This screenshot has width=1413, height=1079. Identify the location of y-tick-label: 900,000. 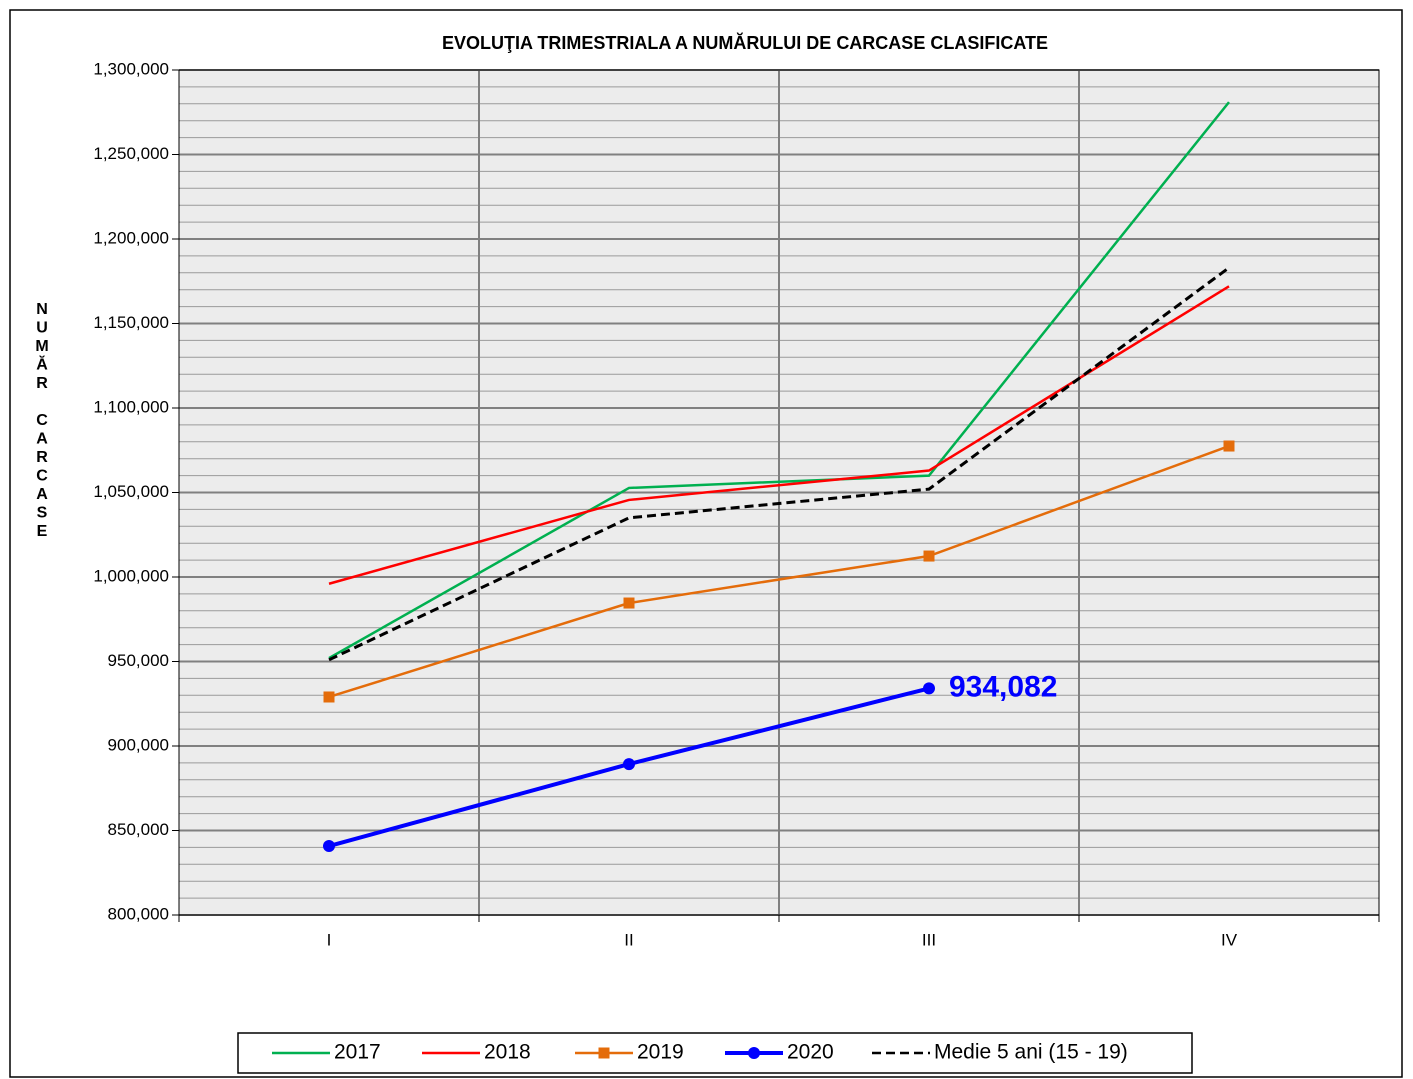
(138, 744).